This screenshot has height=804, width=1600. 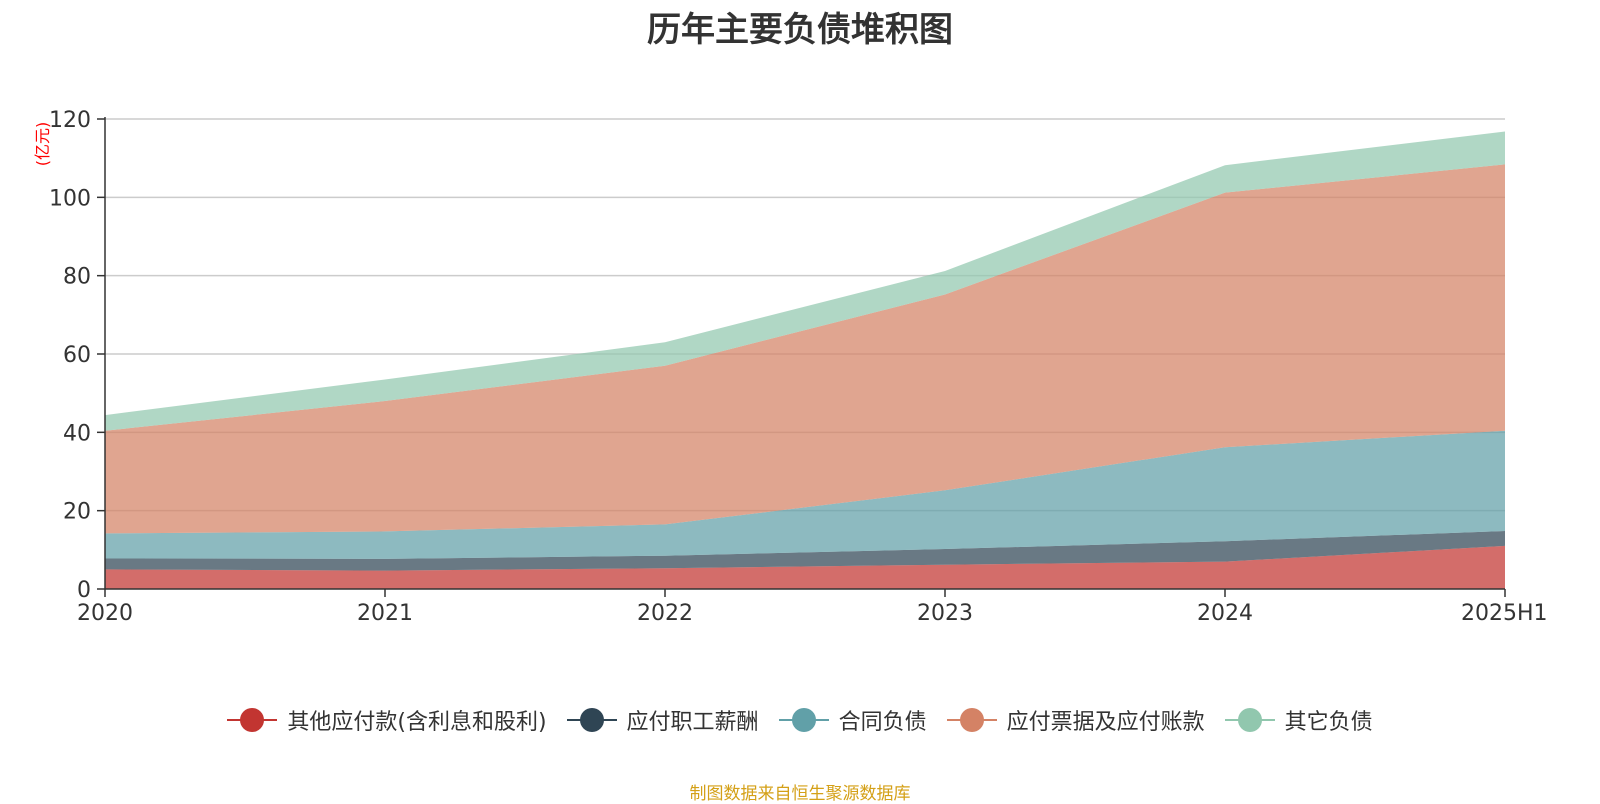 I want to click on y-tick-label: 0, so click(x=84, y=590).